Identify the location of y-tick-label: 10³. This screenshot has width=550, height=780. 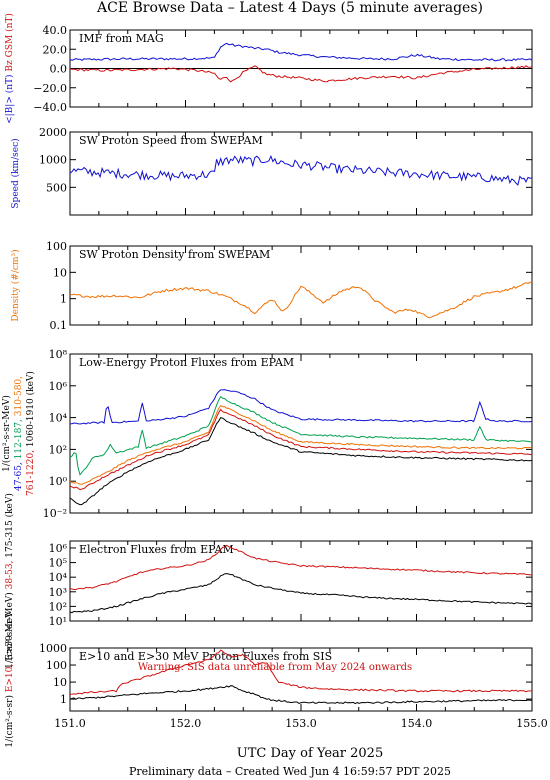
(58, 592).